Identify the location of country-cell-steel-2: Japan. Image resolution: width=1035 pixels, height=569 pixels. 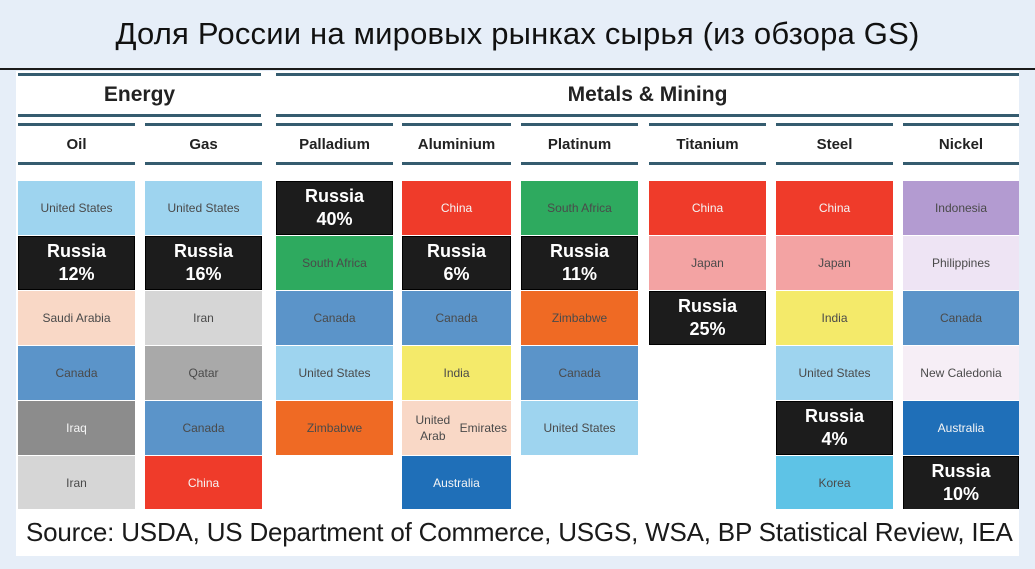
(834, 263).